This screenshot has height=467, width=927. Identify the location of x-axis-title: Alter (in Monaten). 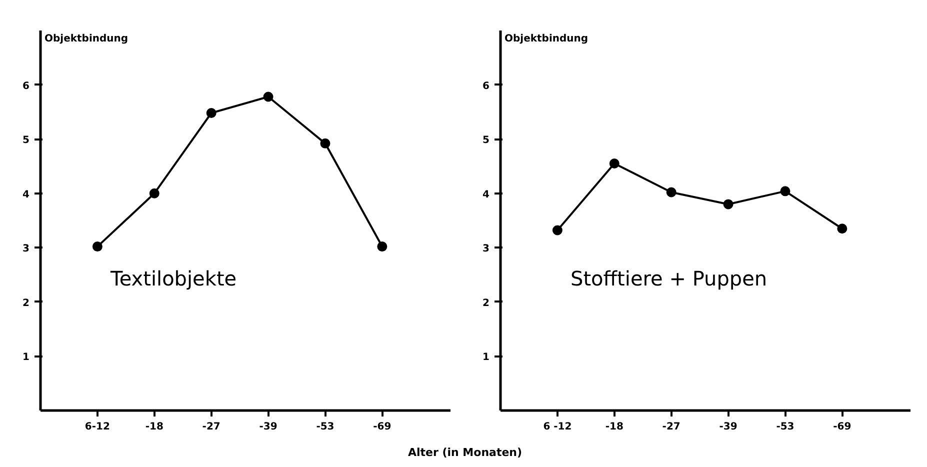
(465, 453).